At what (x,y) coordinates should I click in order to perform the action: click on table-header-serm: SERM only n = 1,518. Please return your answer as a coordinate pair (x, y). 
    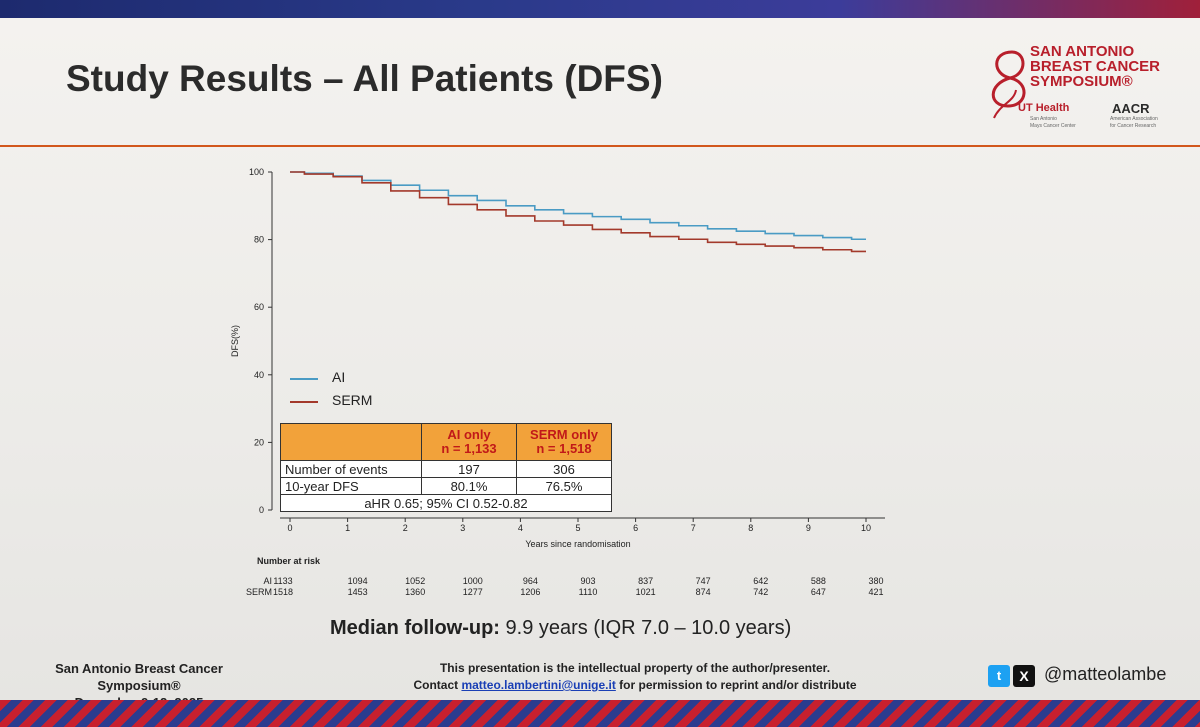
    Looking at the image, I should click on (564, 442).